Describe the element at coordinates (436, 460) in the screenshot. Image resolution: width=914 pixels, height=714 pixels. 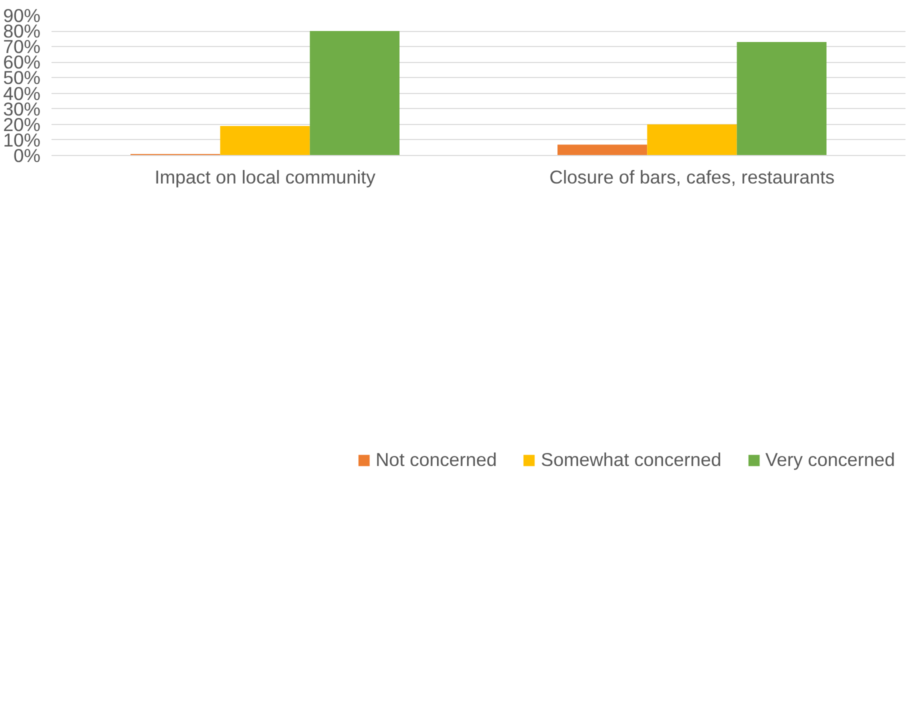
I see `legend-label: Not concerned` at that location.